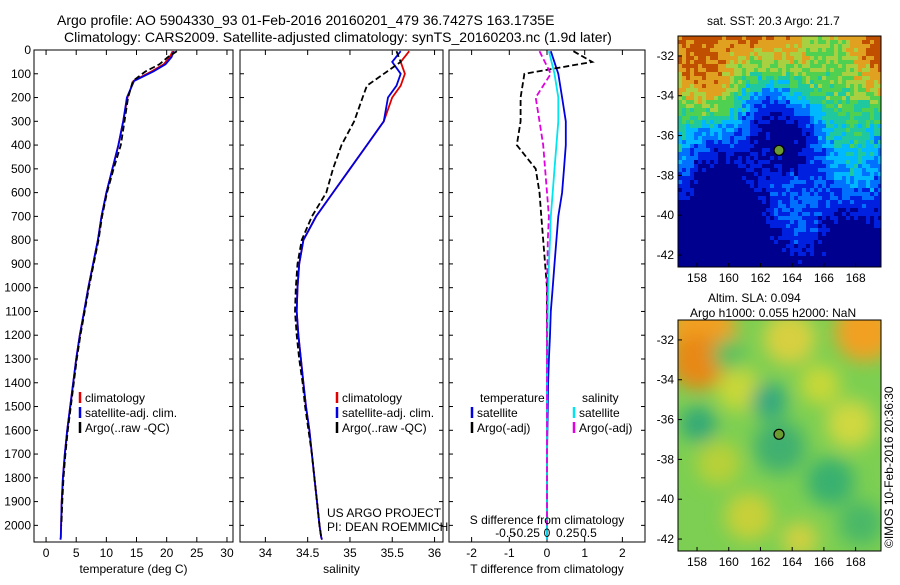 The image size is (900, 585). Describe the element at coordinates (384, 513) in the screenshot. I see `project-credit: US ARGO PROJECT` at that location.